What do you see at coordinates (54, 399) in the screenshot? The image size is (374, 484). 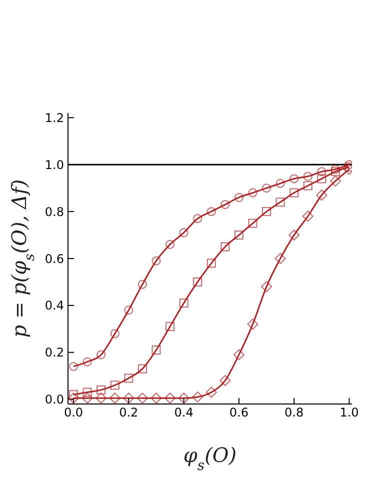 I see `y-tick-label: 0.0` at bounding box center [54, 399].